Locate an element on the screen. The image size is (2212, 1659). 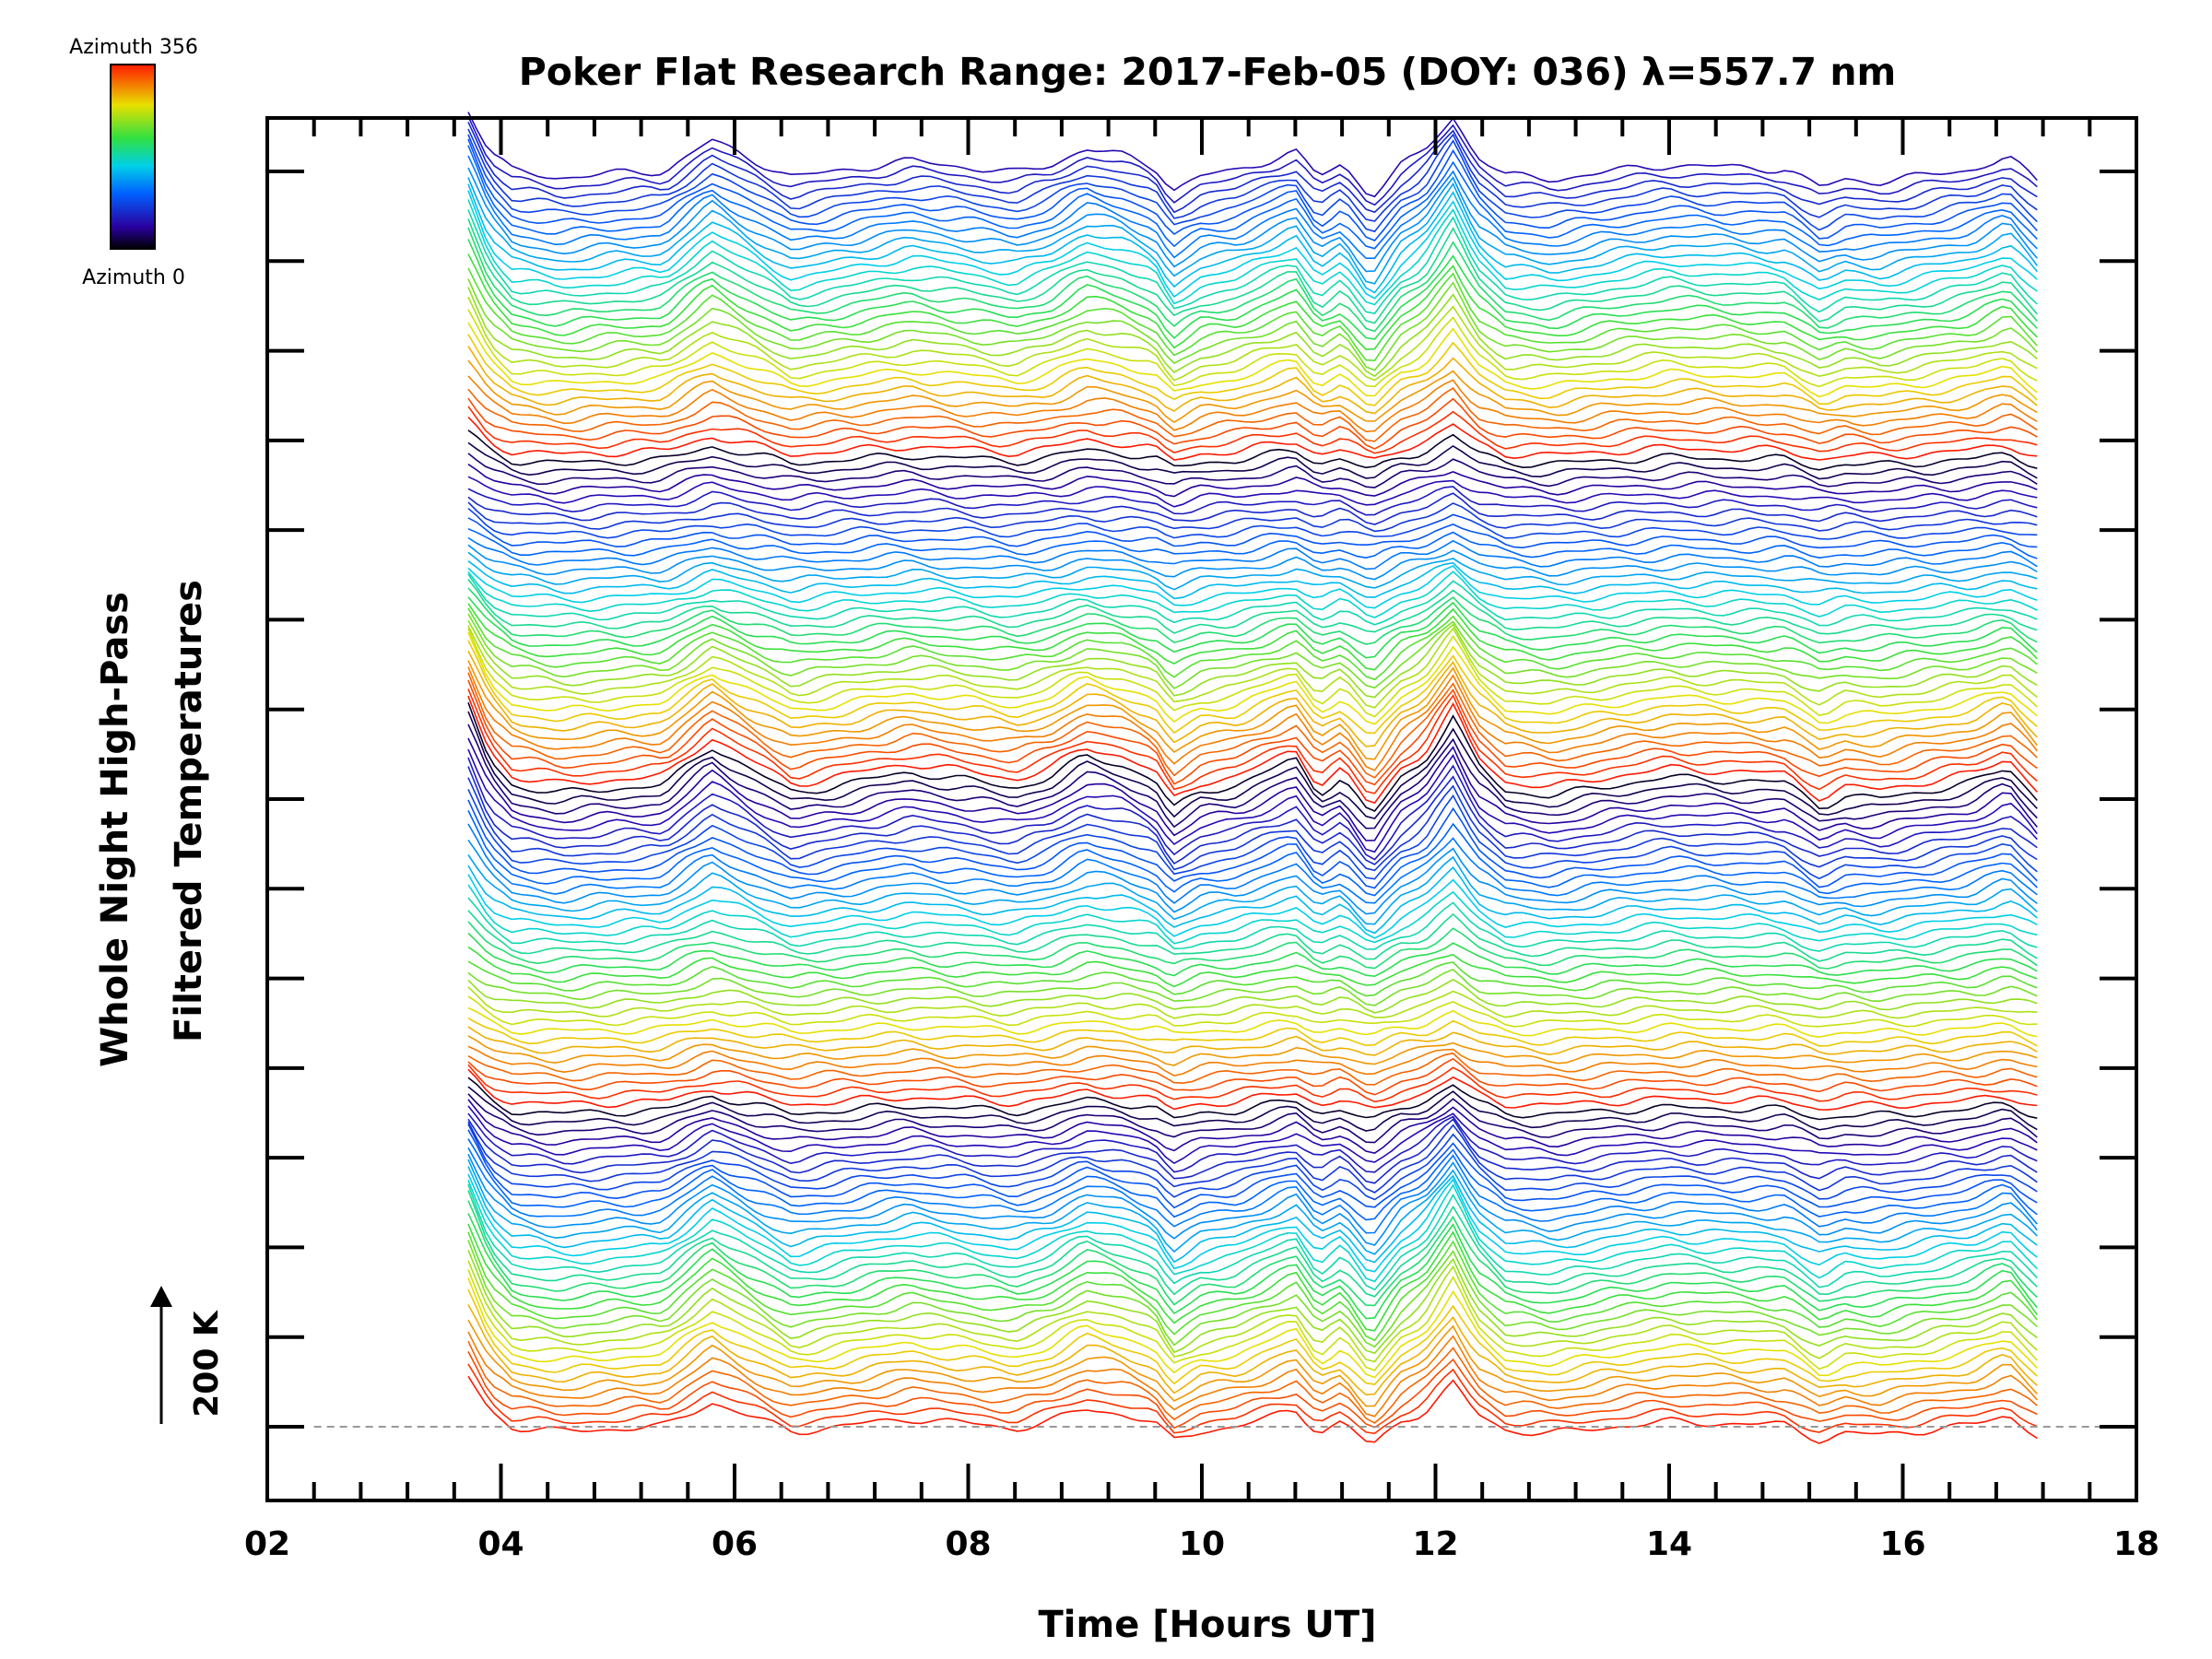
x-tick-label: 06 is located at coordinates (735, 1544).